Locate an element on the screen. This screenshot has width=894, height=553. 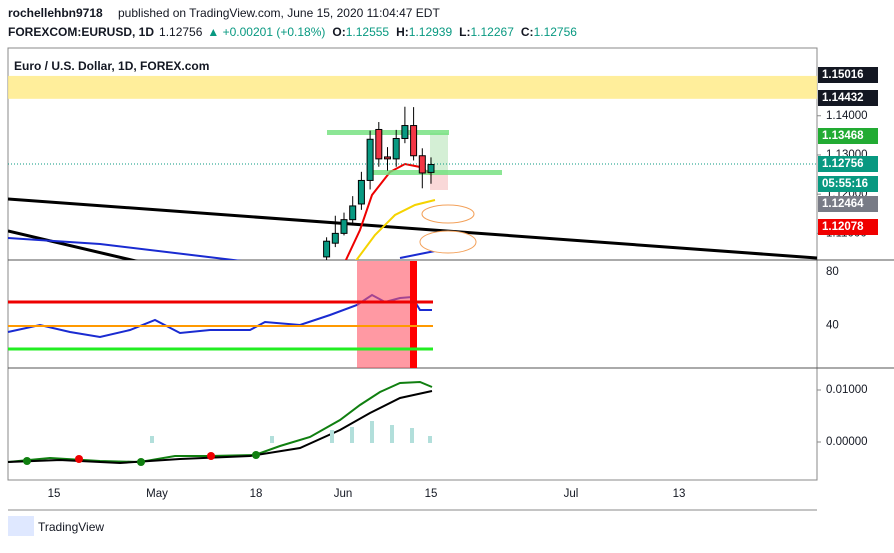
ma-red is located at coordinates (388, 211).